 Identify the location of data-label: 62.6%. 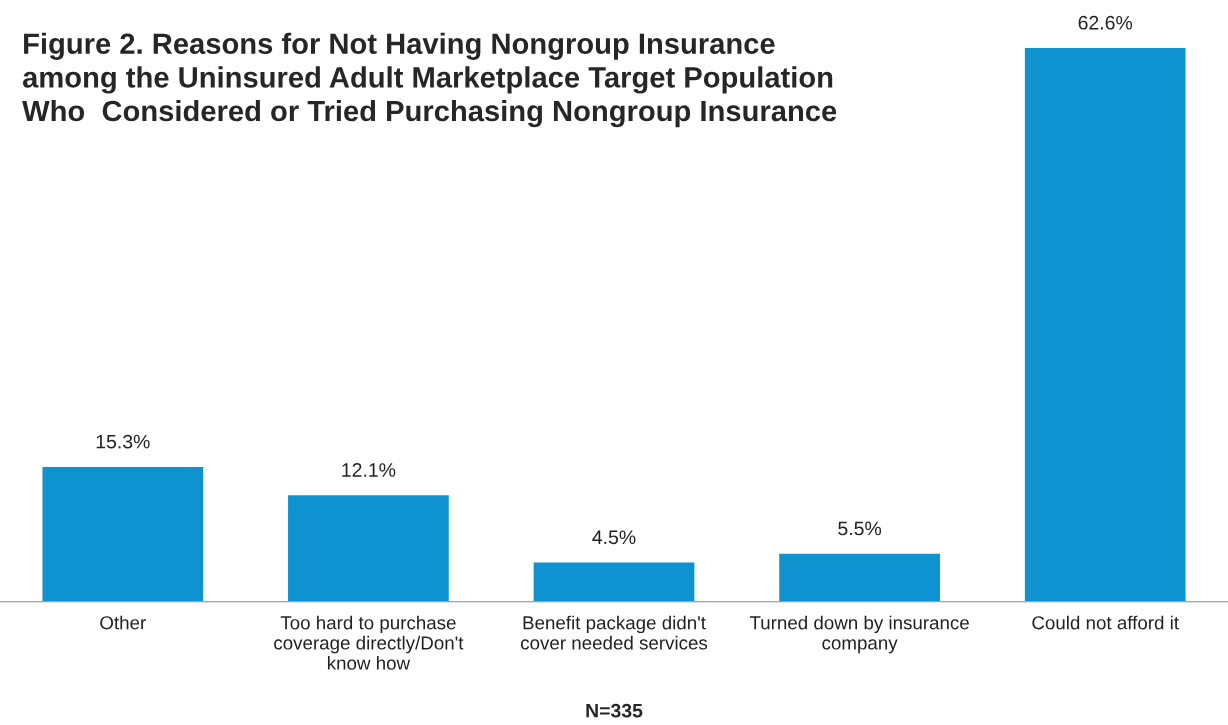
(1105, 22).